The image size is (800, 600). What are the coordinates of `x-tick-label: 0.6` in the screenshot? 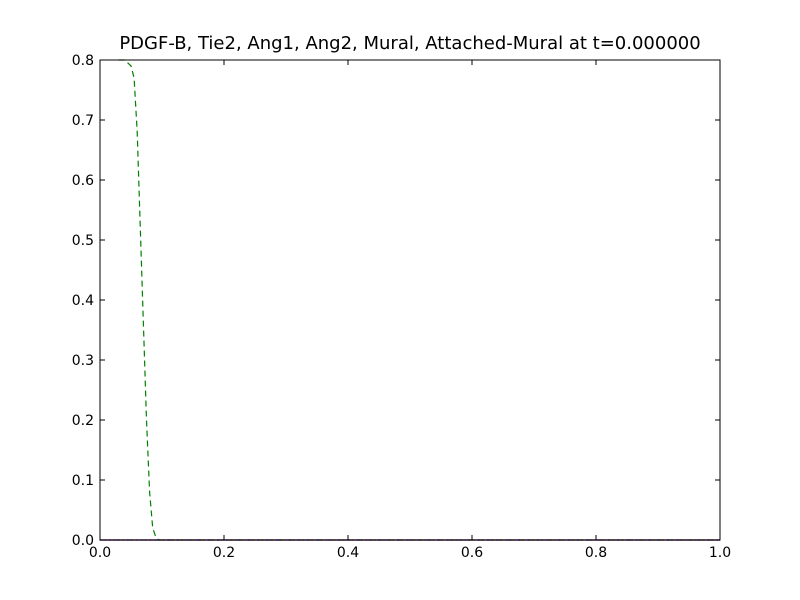 It's located at (472, 553).